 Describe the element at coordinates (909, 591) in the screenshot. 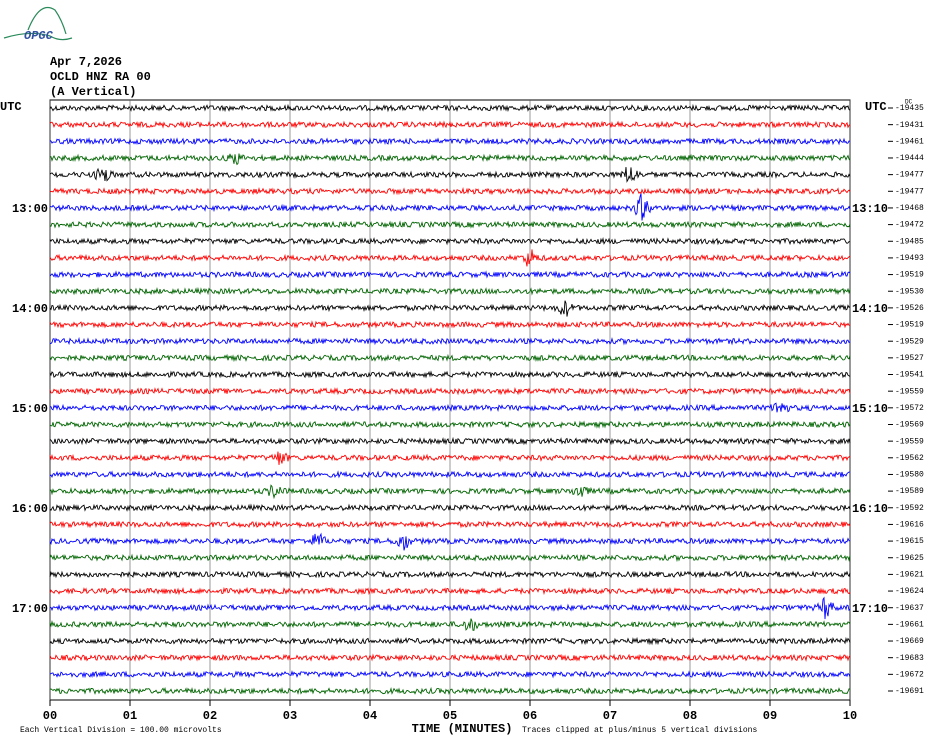

I see `offset-label: -19624` at that location.